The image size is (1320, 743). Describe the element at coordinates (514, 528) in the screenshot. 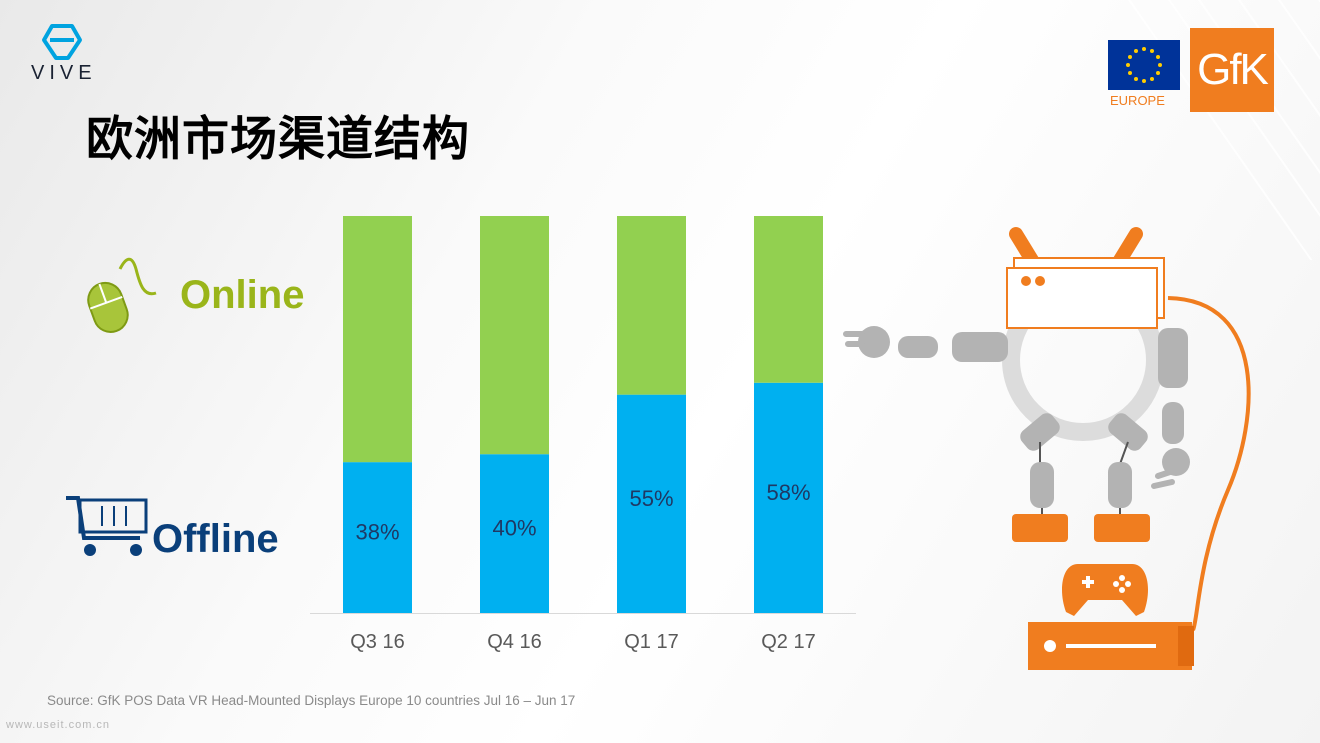

I see `data-label-offline-2: 40%` at that location.